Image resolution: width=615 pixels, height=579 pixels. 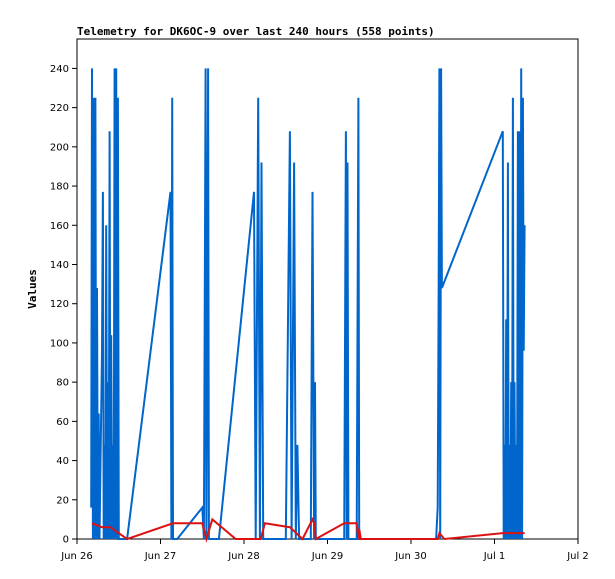 I want to click on y-tick-label: 80, so click(x=62, y=383).